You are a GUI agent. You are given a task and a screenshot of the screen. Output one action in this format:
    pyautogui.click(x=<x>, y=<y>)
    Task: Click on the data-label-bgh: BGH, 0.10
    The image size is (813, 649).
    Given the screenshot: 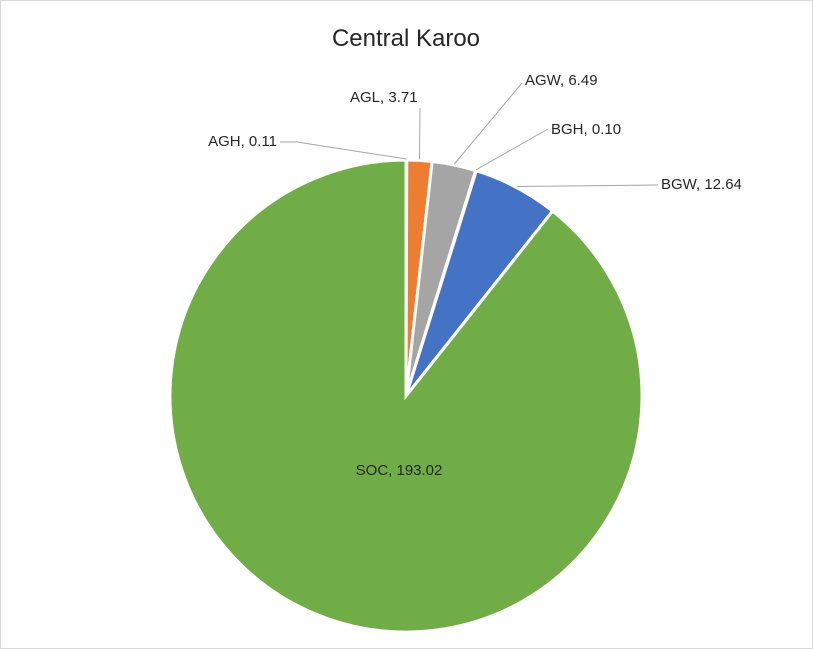 What is the action you would take?
    pyautogui.click(x=586, y=129)
    